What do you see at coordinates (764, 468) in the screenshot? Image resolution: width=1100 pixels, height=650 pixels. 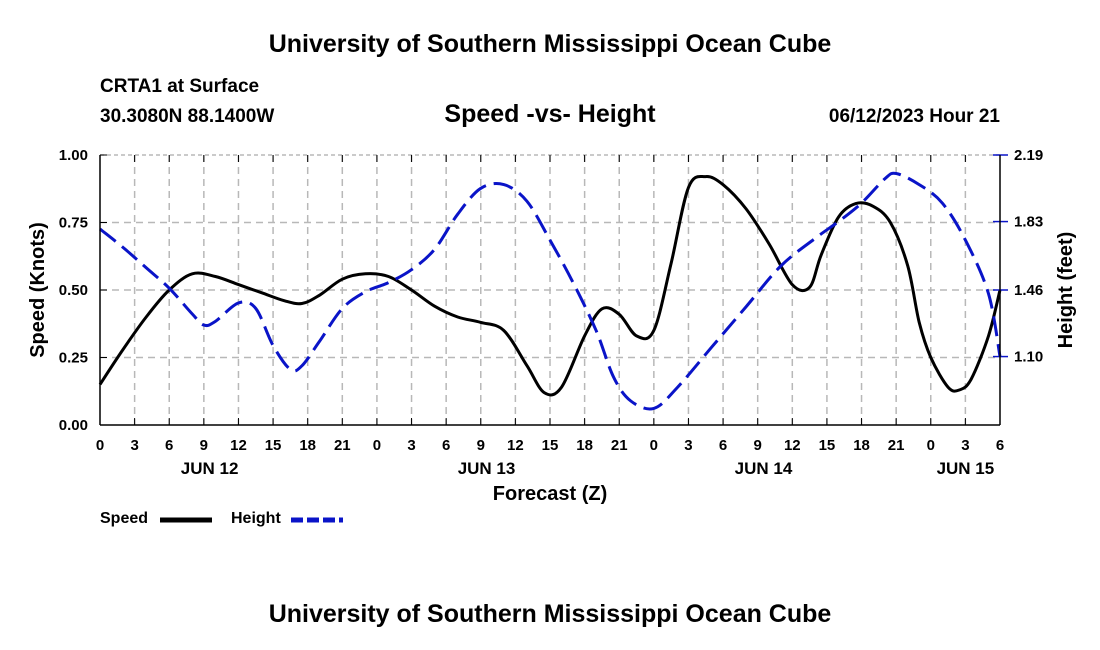 I see `day-label: JUN 14` at bounding box center [764, 468].